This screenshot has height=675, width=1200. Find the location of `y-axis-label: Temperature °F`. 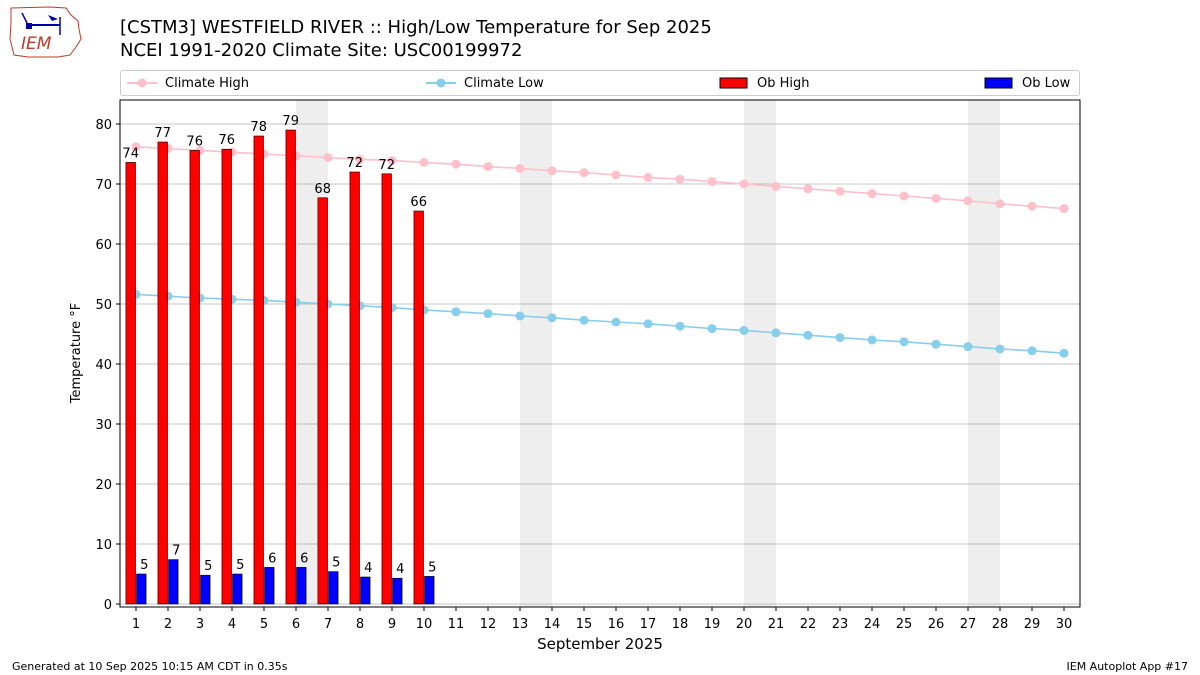

y-axis-label: Temperature °F is located at coordinates (76, 353).